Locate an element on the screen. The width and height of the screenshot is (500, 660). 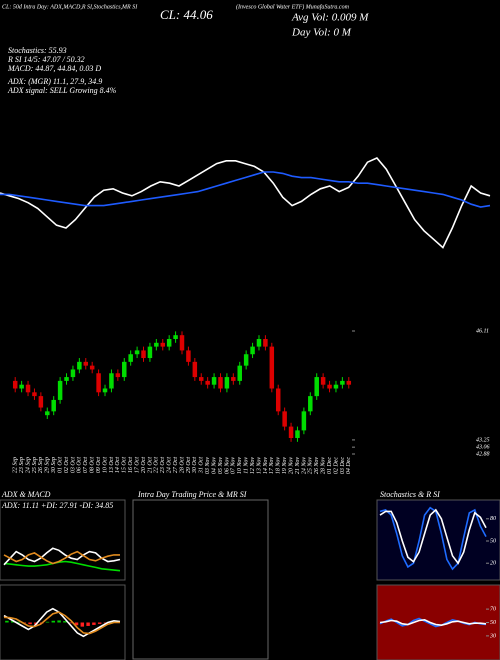
x-tick-label: 17 Nov is located at coordinates (272, 466).